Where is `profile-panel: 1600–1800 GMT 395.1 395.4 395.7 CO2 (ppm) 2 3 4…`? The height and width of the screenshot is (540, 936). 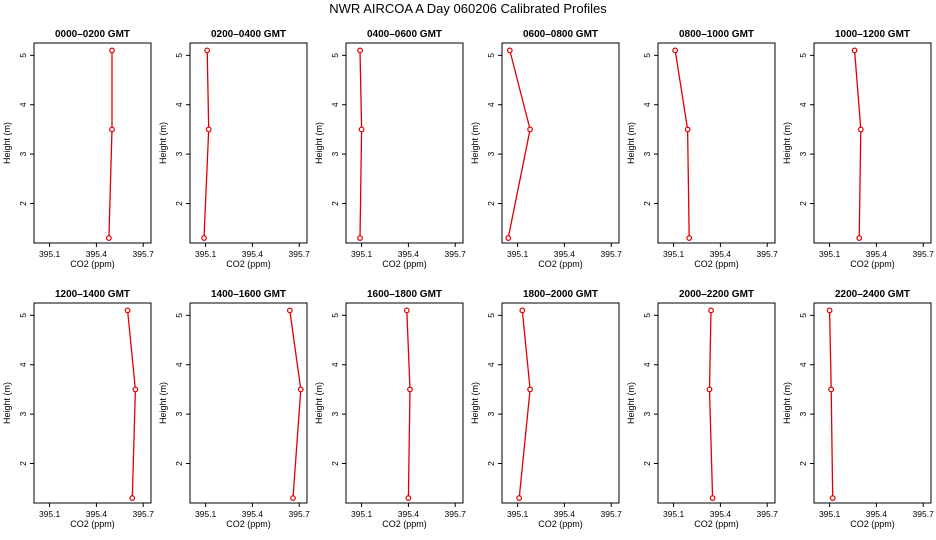
profile-panel: 1600–1800 GMT 395.1 395.4 395.7 CO2 (ppm) 2 3 4… is located at coordinates (390, 409).